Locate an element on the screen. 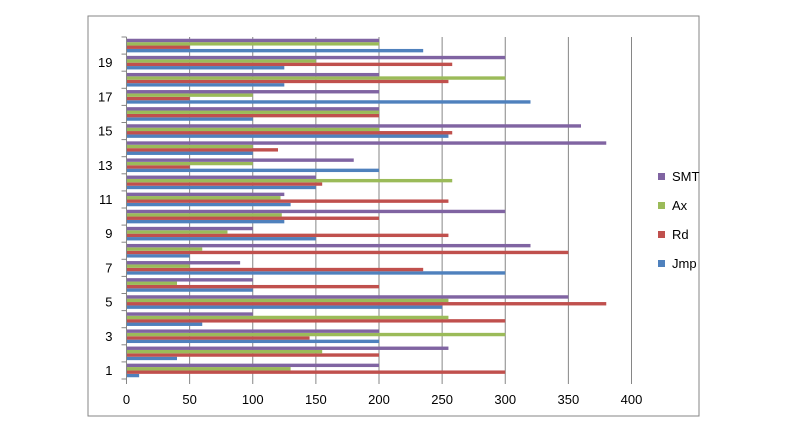 This screenshot has width=792, height=426. y-tick-label: 7 is located at coordinates (108, 267).